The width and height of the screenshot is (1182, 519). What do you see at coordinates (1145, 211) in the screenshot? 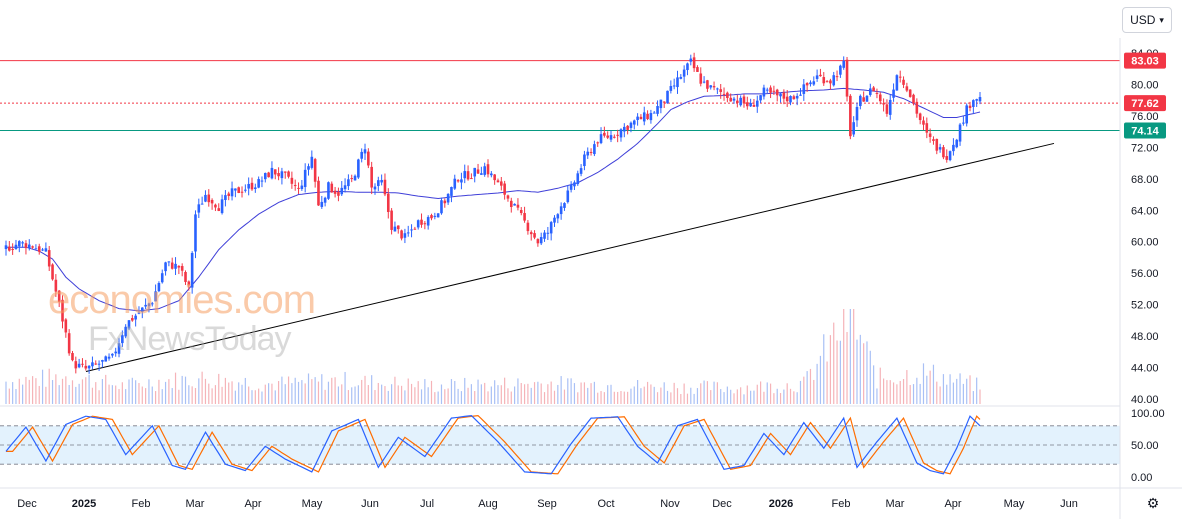
I see `price-tick-label: 64.00` at bounding box center [1145, 211].